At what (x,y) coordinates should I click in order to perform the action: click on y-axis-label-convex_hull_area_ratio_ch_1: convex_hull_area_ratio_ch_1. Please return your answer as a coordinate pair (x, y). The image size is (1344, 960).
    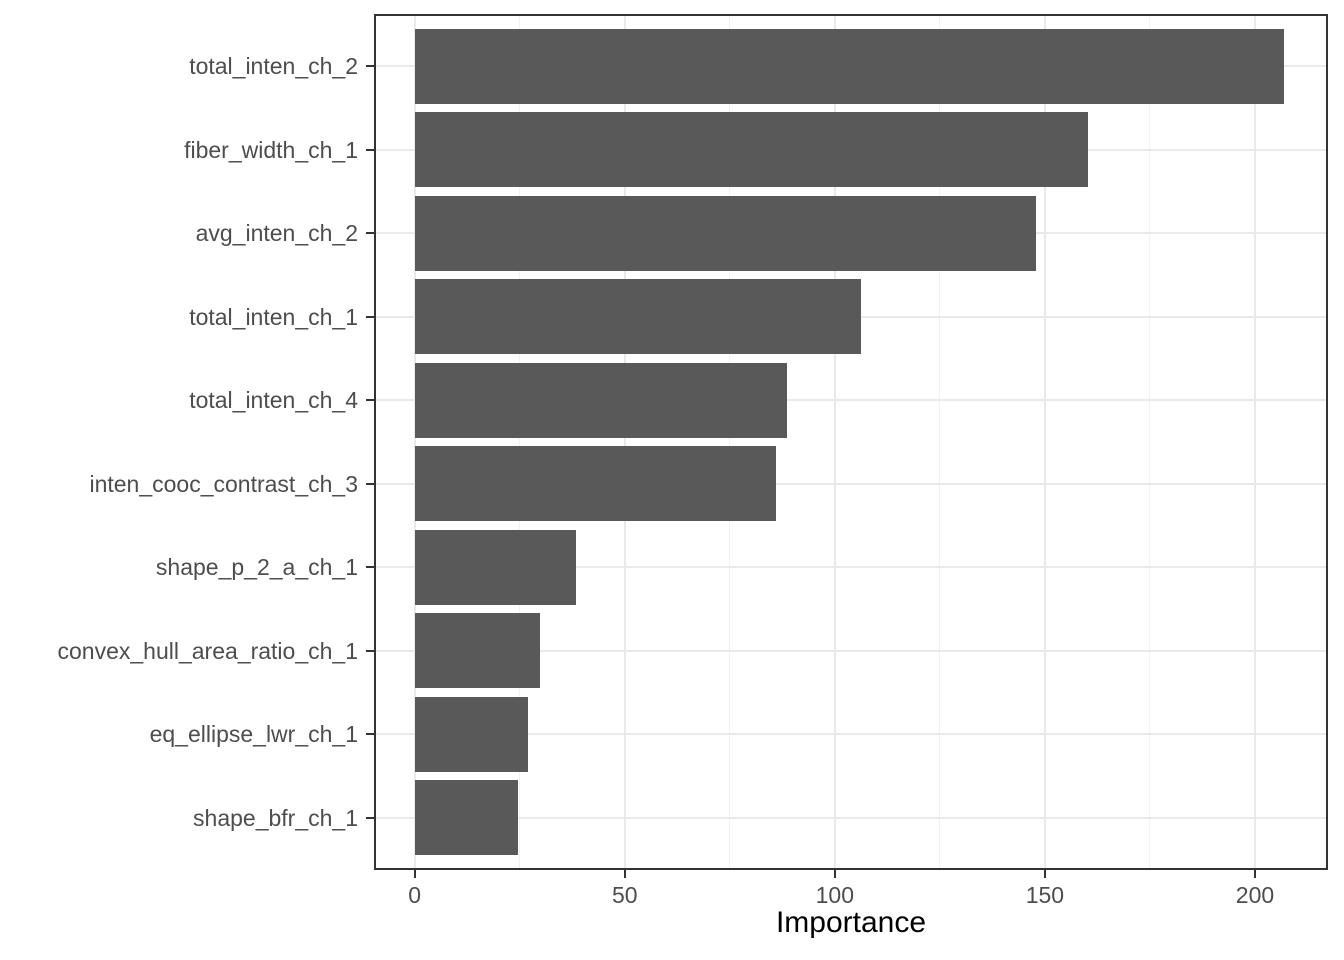
    Looking at the image, I should click on (208, 650).